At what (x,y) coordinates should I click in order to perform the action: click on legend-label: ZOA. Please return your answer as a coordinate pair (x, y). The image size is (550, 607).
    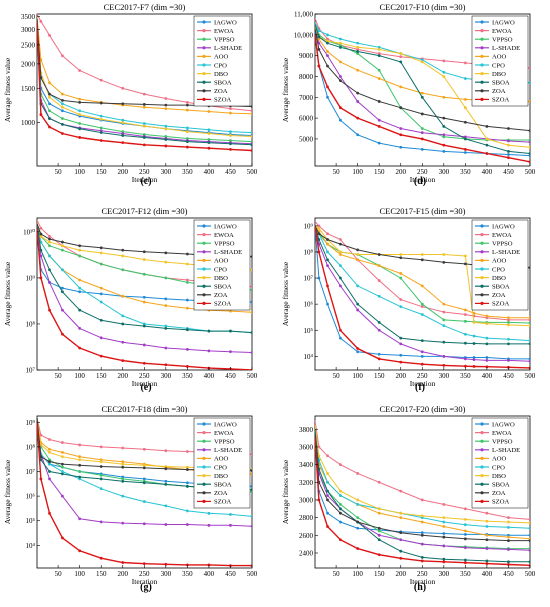
    Looking at the image, I should click on (499, 295).